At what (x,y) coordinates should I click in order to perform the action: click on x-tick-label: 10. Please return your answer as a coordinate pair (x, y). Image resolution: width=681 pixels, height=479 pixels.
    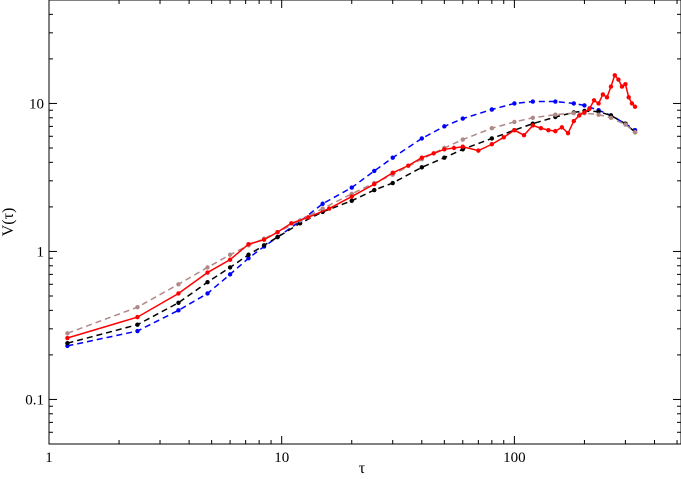
    Looking at the image, I should click on (281, 458).